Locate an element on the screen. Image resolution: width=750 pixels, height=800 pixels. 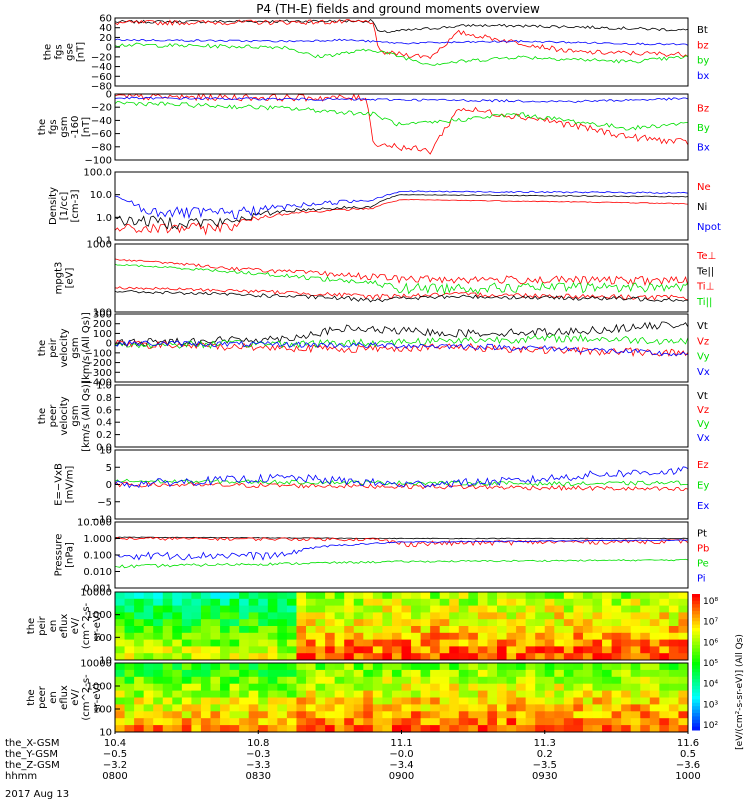
panel-fgs_gsm: 0 −20 −40 −60 −80 −100 thefgsgsm-160[nT] Bz By Bx is located at coordinates (373, 128).